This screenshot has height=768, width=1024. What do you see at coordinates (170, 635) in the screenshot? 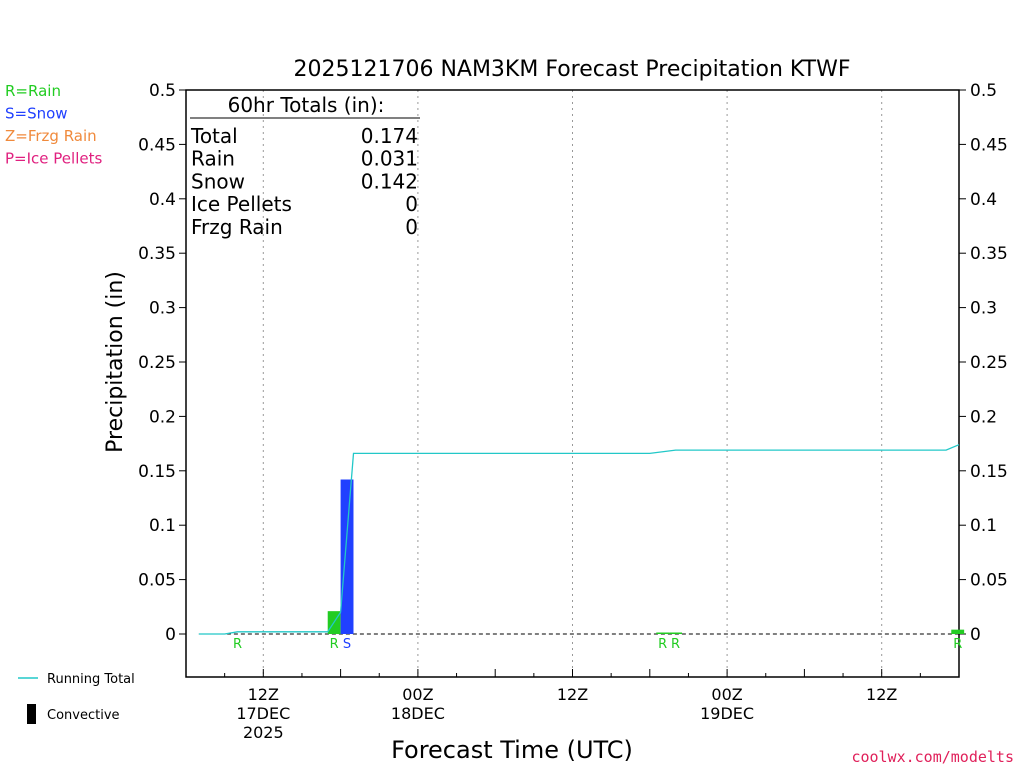
I see `y-tick-label-left: 0` at bounding box center [170, 635].